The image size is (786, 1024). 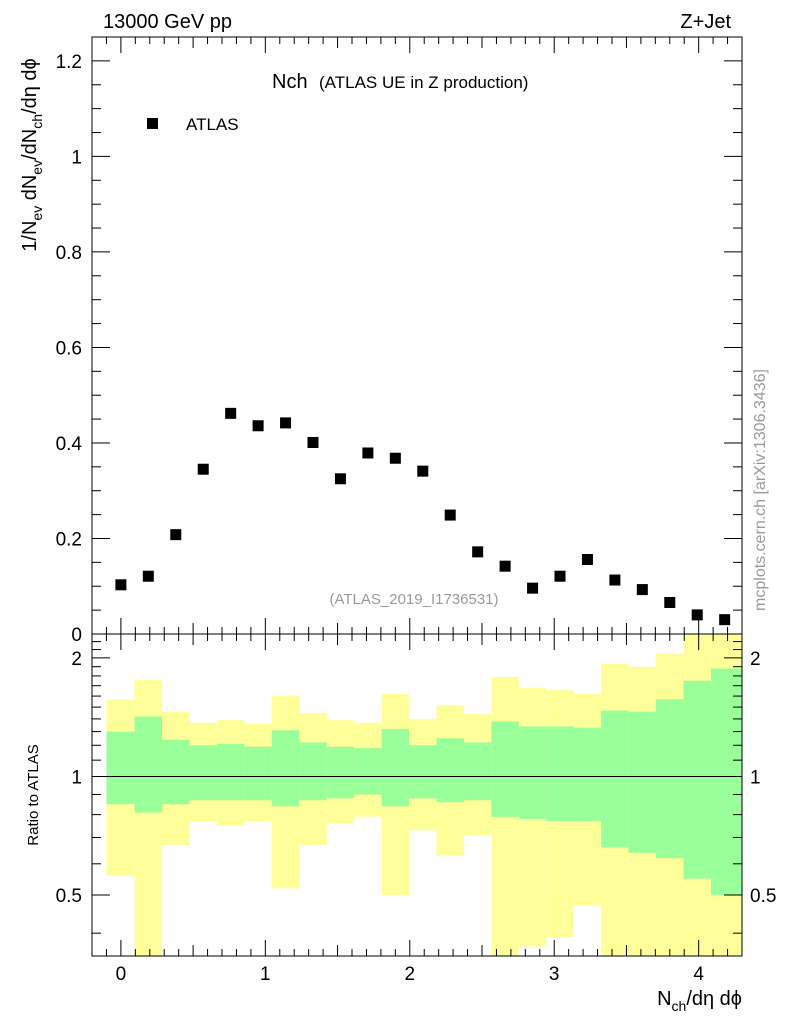 I want to click on y-tick-label: 0.8, so click(x=69, y=253).